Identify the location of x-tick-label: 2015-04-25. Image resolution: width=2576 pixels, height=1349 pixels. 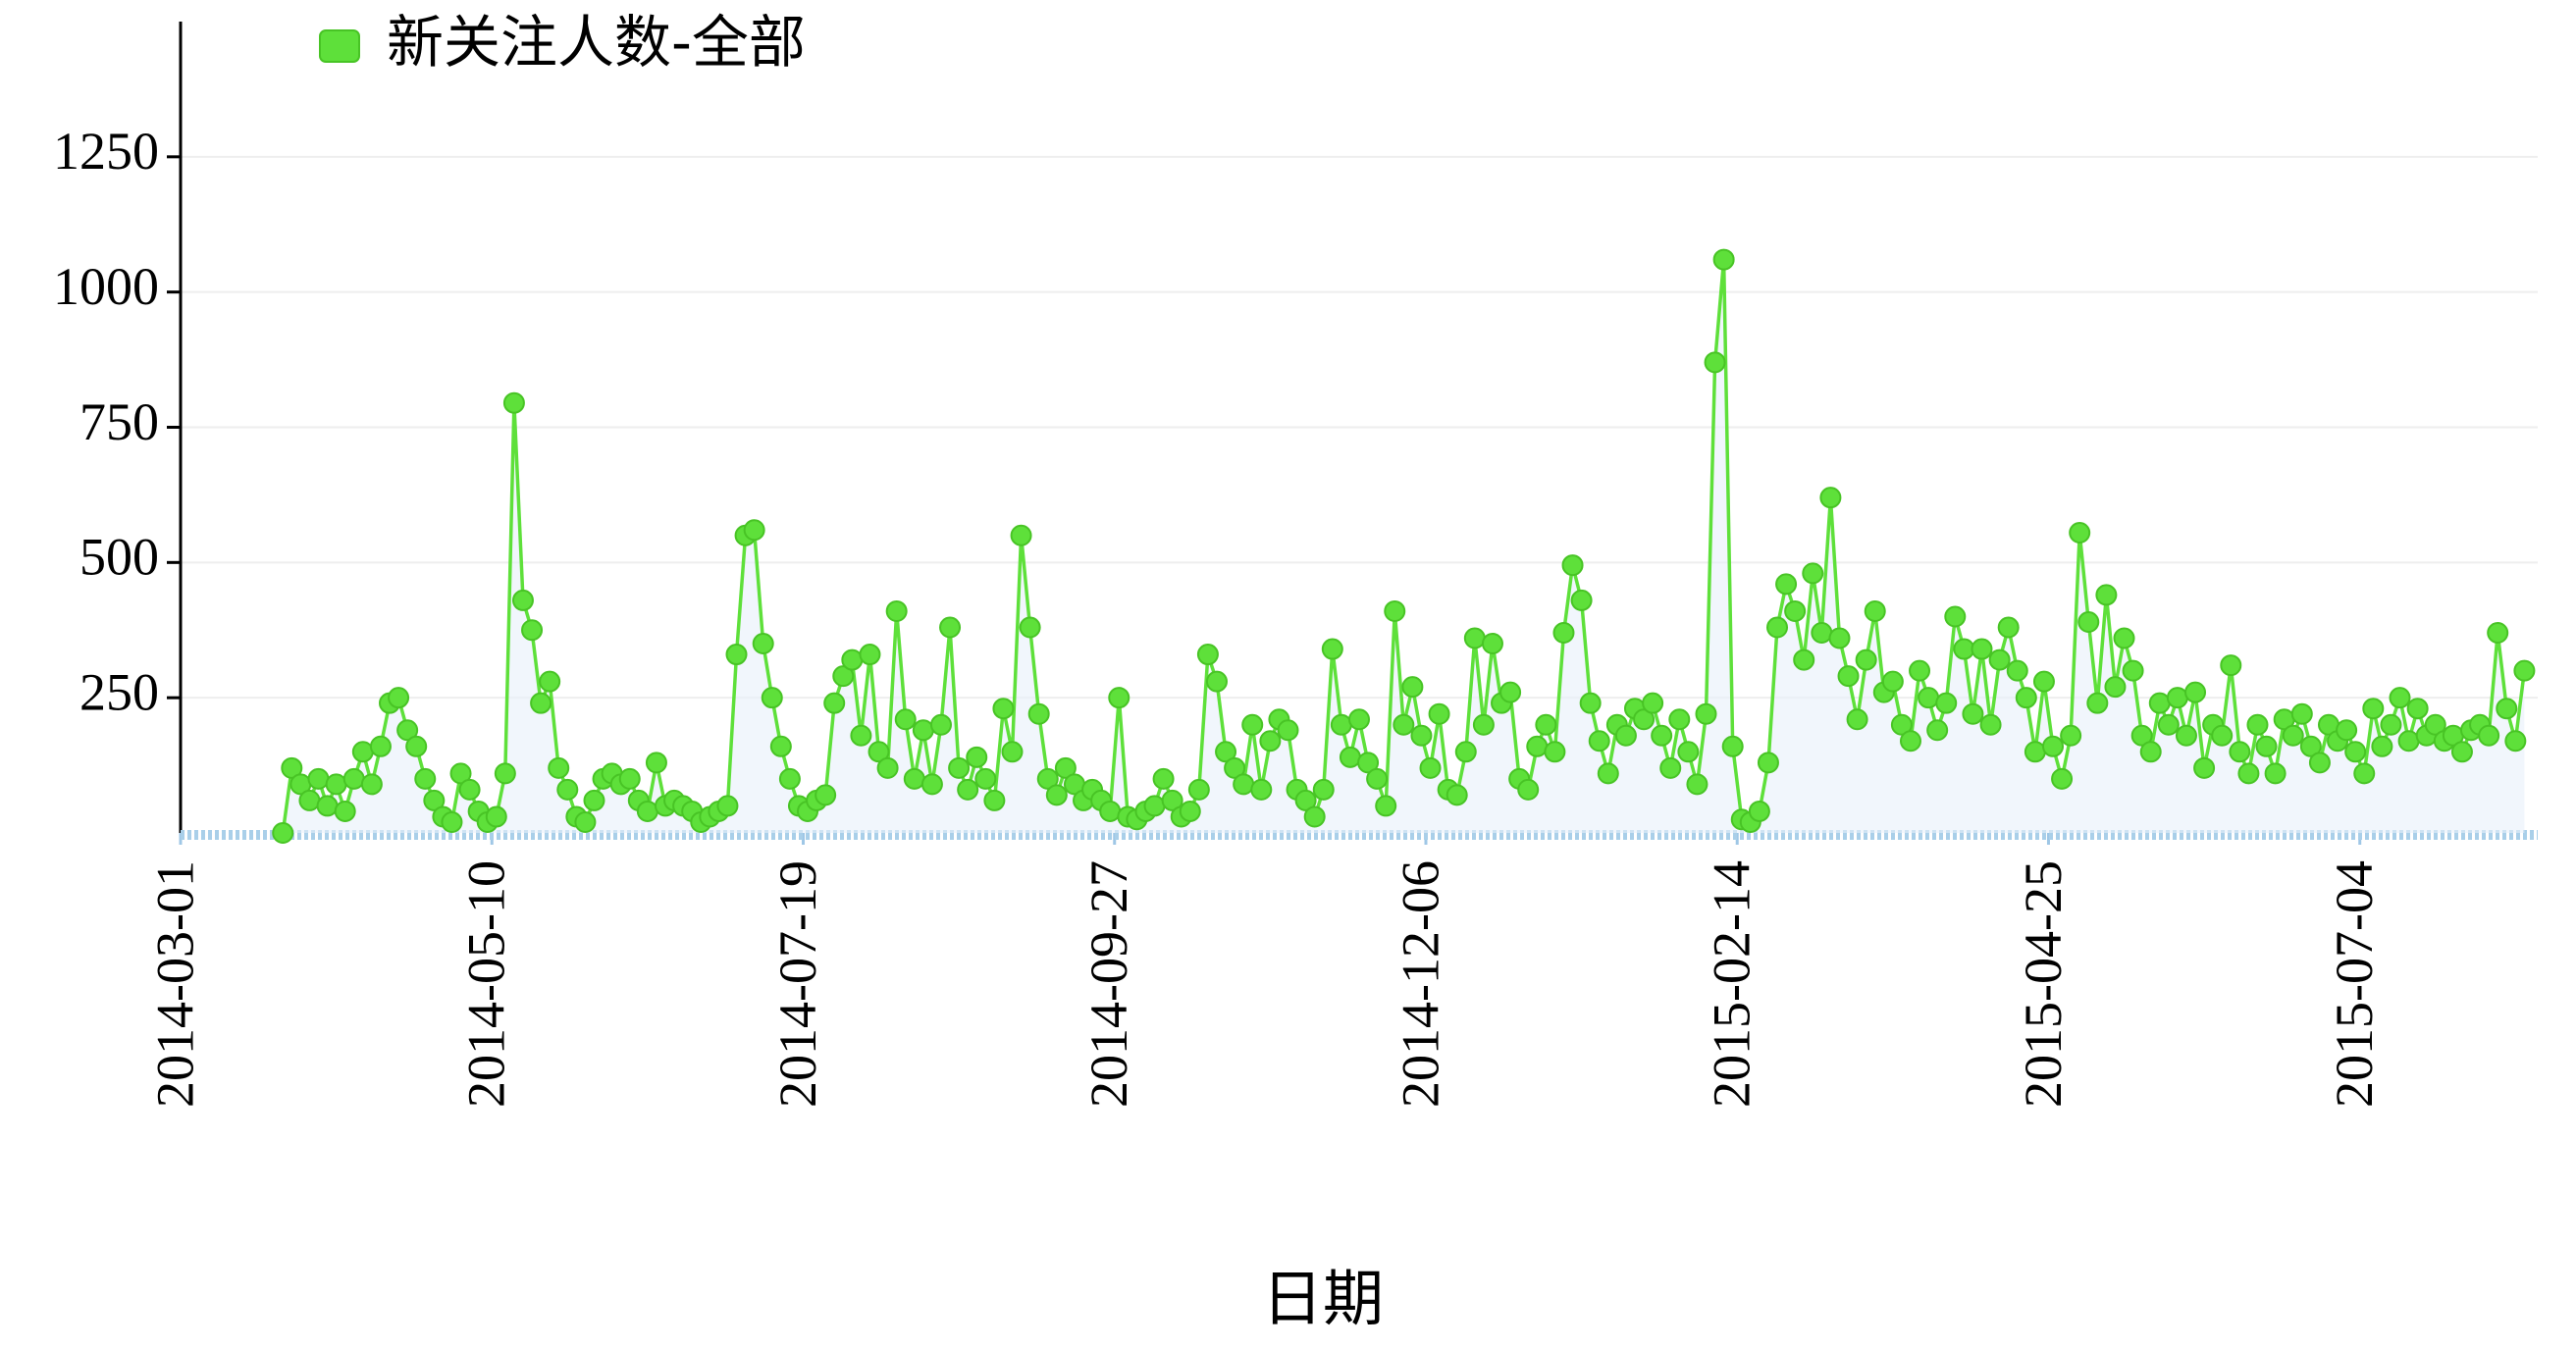
(2043, 984).